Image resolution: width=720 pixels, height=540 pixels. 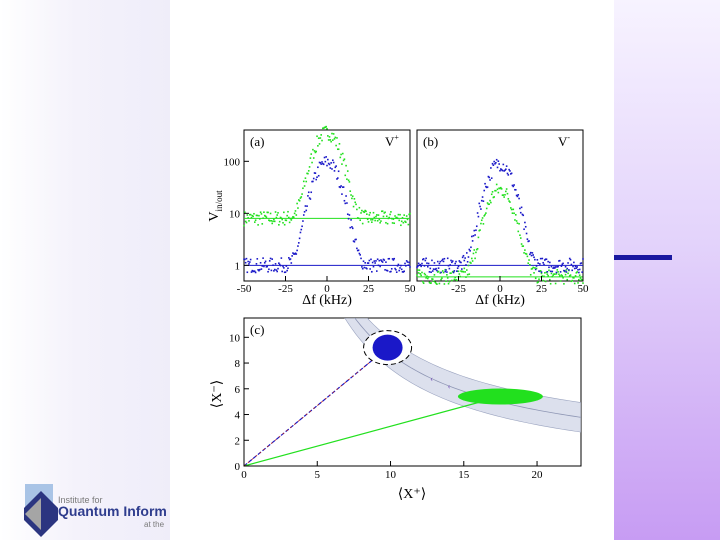 I want to click on panel-c-xtick-label: 20, so click(x=538, y=475).